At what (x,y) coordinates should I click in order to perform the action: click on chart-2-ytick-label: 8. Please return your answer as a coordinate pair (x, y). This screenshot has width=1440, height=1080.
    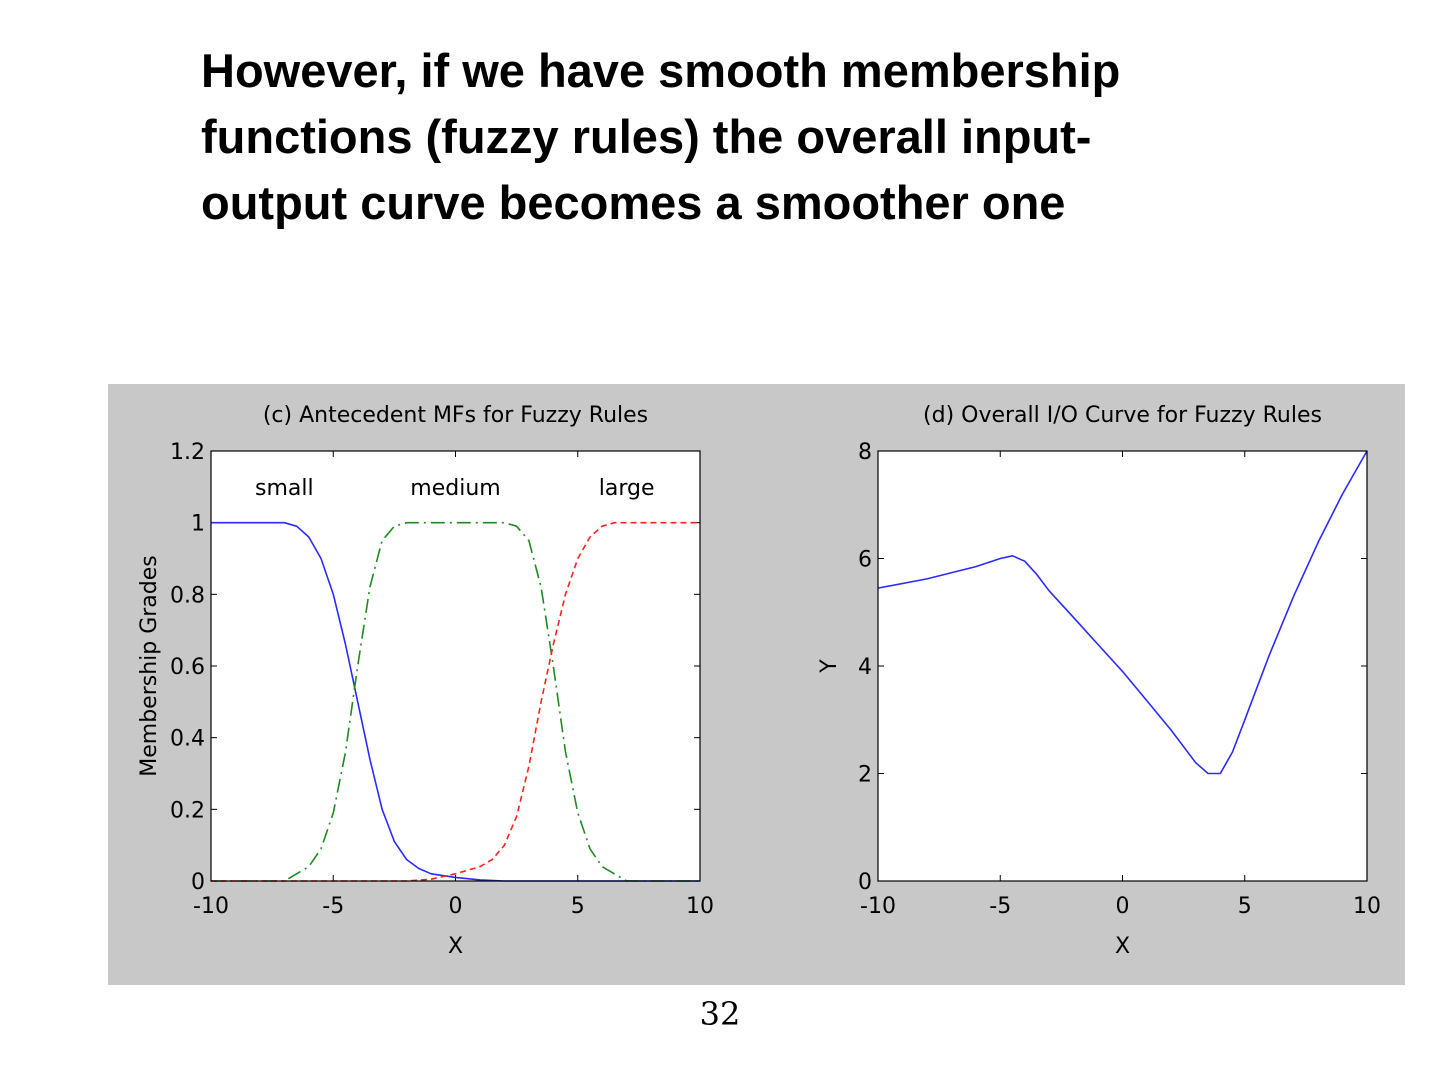
    Looking at the image, I should click on (865, 452).